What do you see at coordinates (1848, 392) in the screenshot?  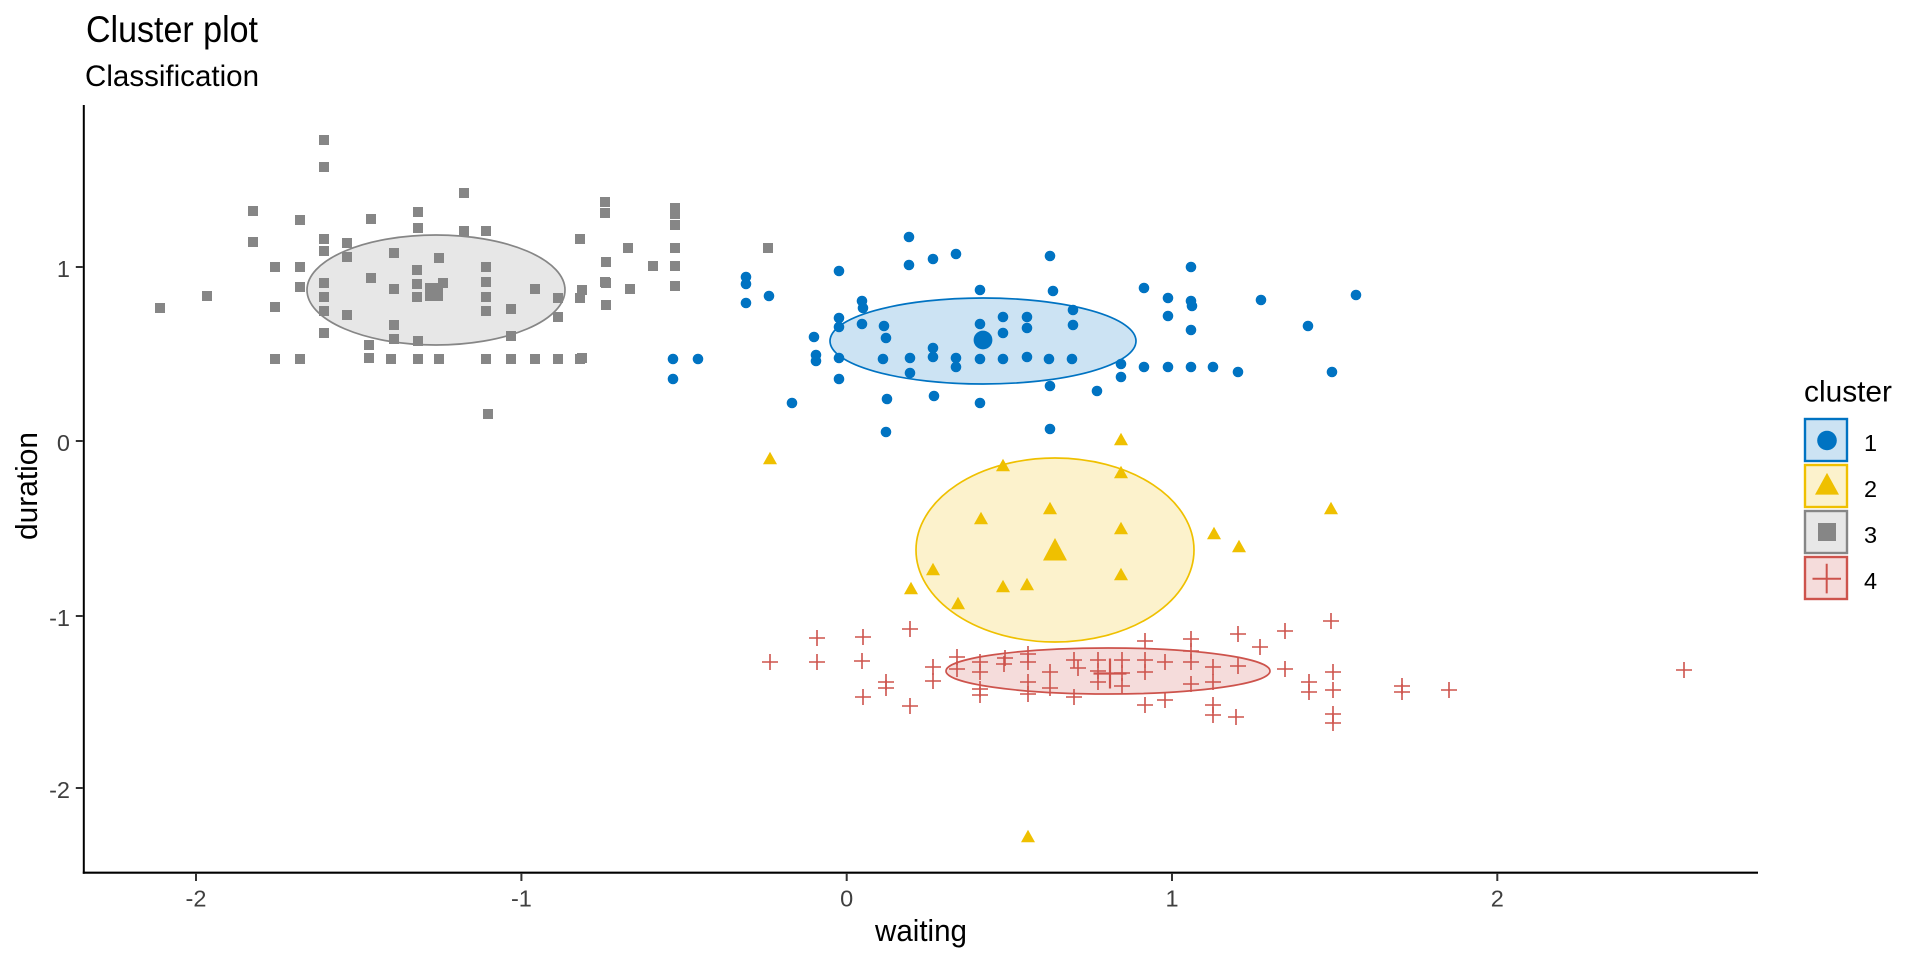 I see `svg-text: cluster` at bounding box center [1848, 392].